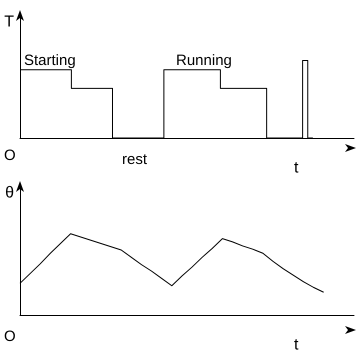  I want to click on y-axis-title: T, so click(9, 22).